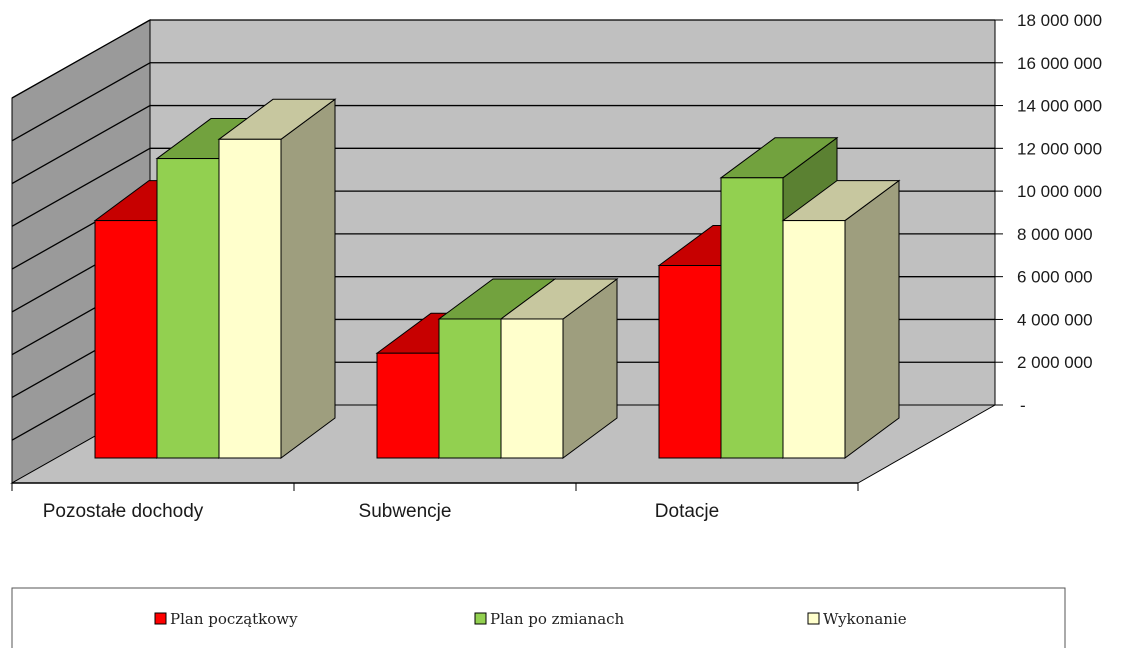 The width and height of the screenshot is (1141, 648). I want to click on x-tick-label: Dotacje, so click(687, 511).